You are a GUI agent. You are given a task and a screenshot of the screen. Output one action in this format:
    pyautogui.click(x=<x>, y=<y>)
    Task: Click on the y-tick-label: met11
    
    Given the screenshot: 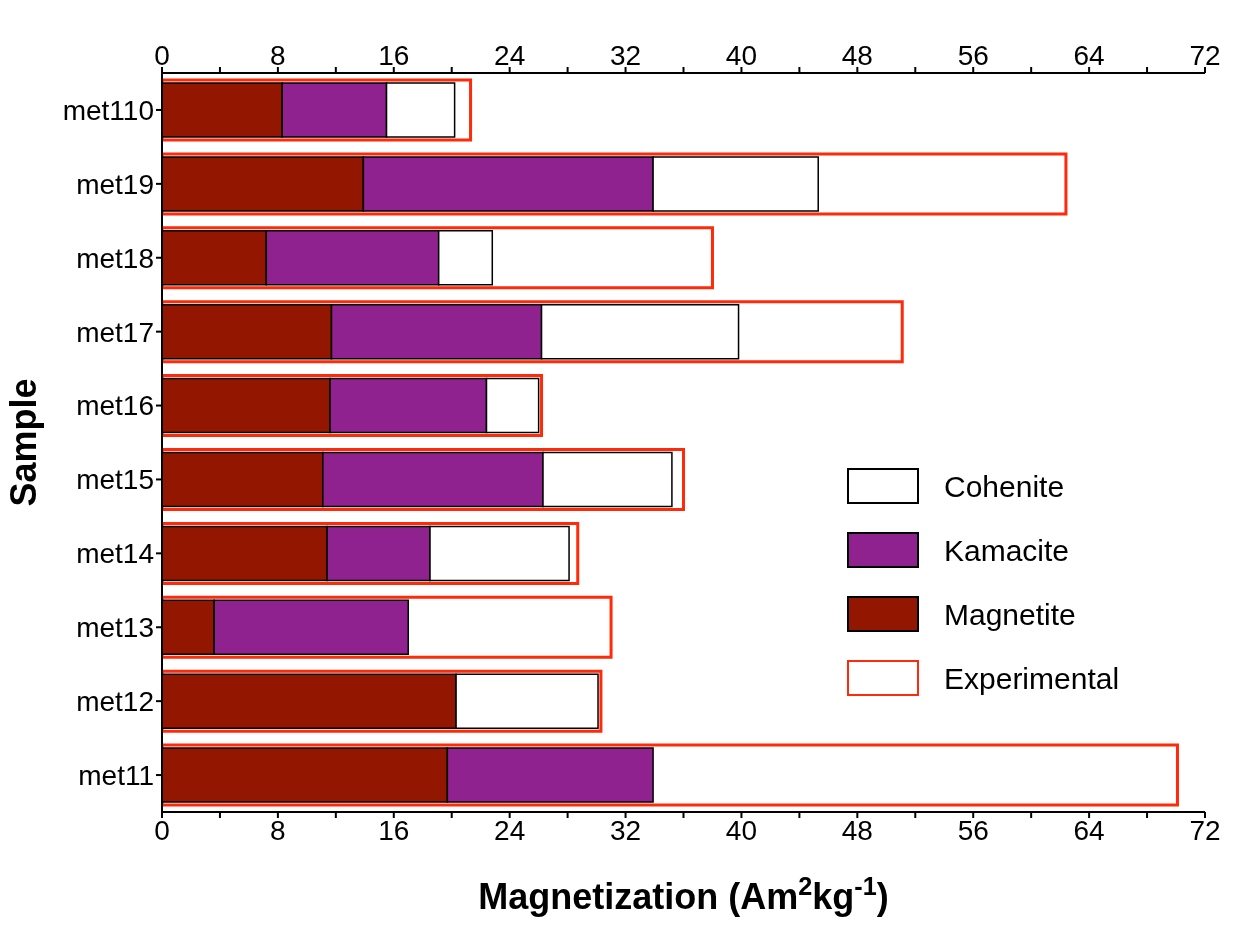 What is the action you would take?
    pyautogui.click(x=116, y=775)
    